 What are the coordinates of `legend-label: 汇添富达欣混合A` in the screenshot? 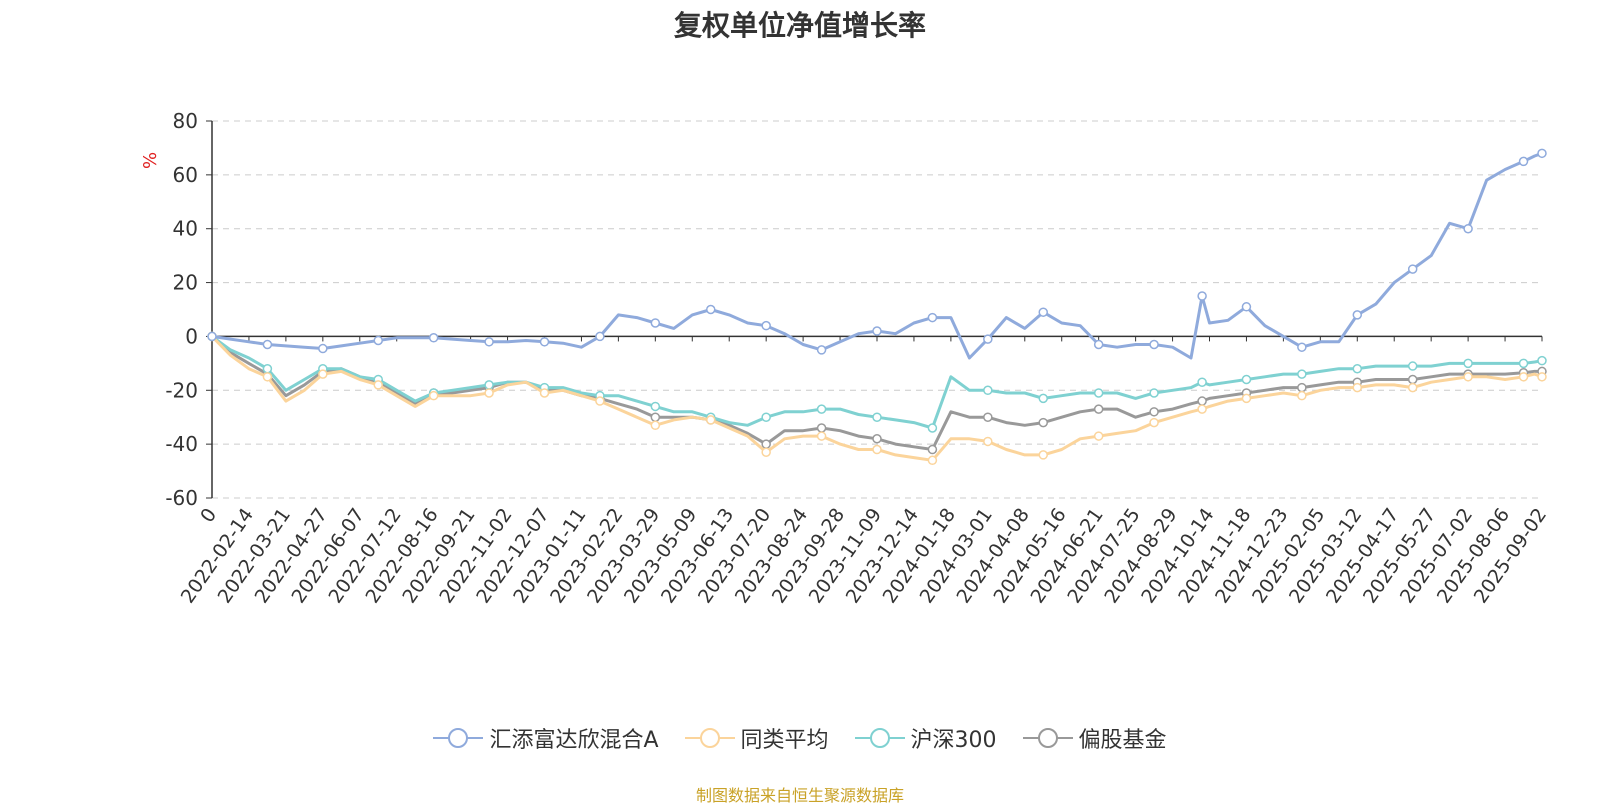 It's located at (574, 740).